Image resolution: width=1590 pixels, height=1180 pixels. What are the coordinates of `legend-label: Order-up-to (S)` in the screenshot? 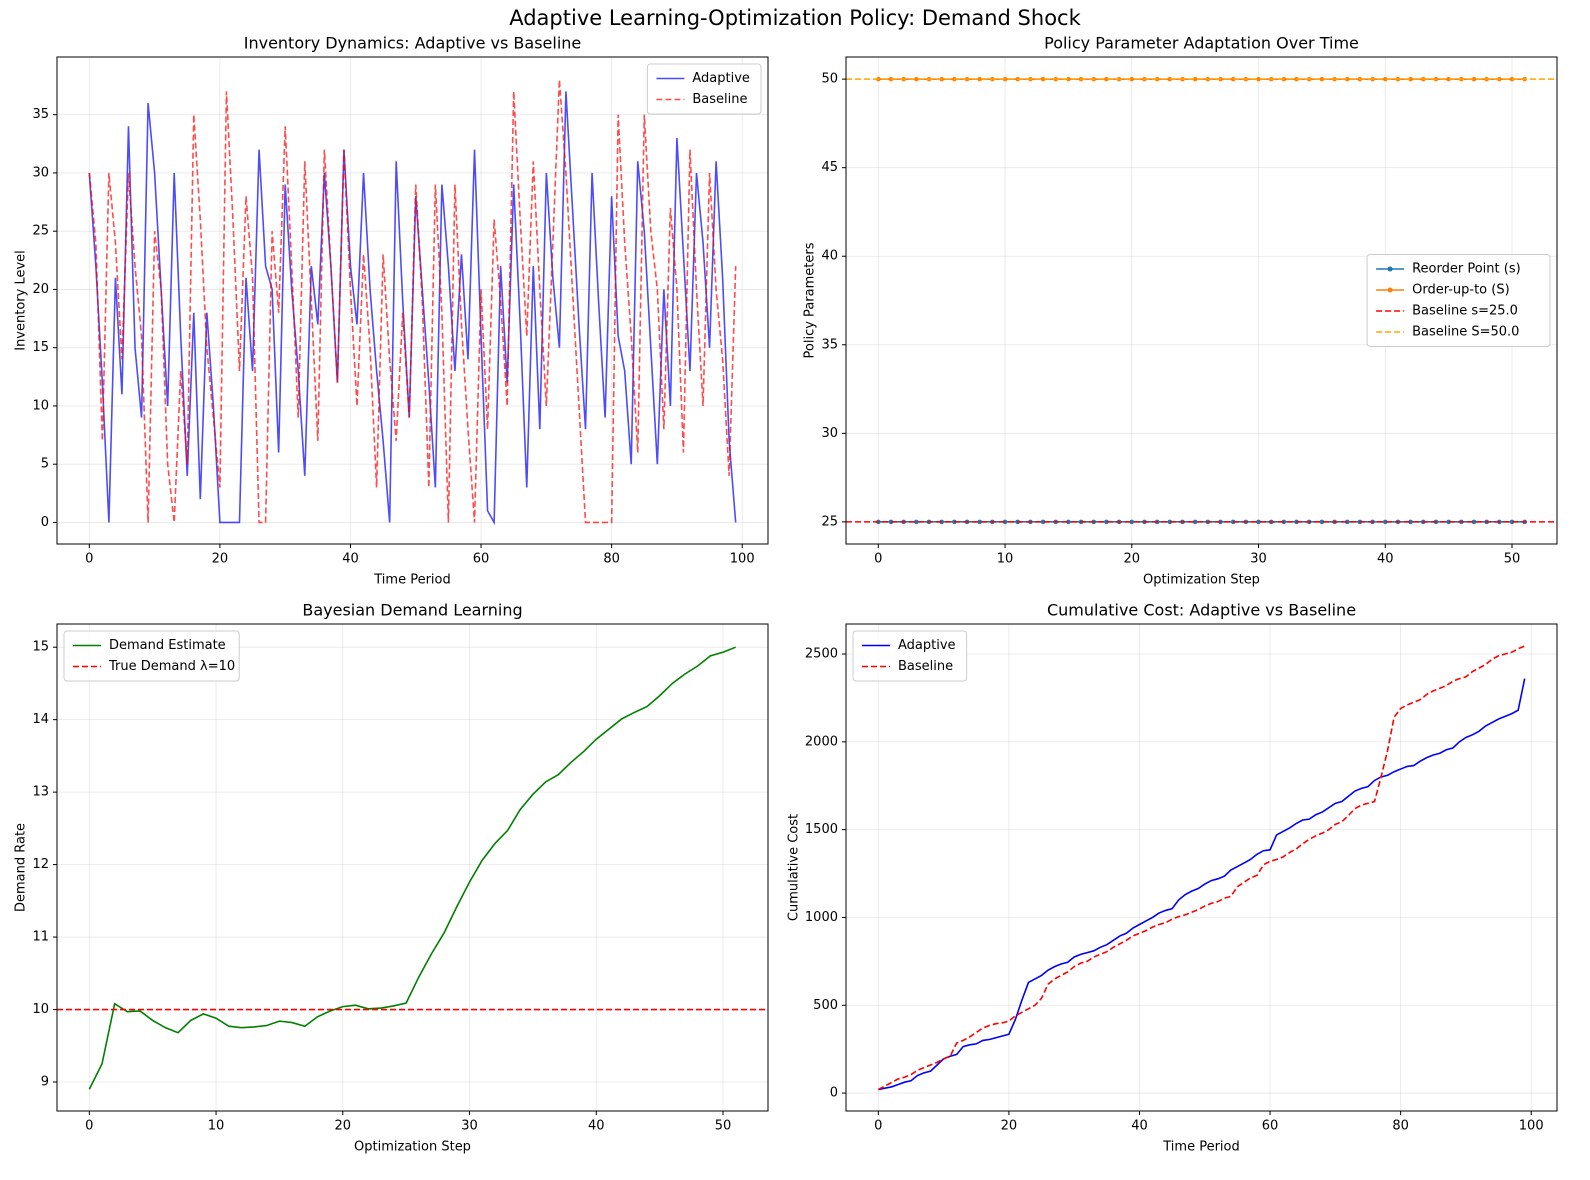 It's located at (1461, 290).